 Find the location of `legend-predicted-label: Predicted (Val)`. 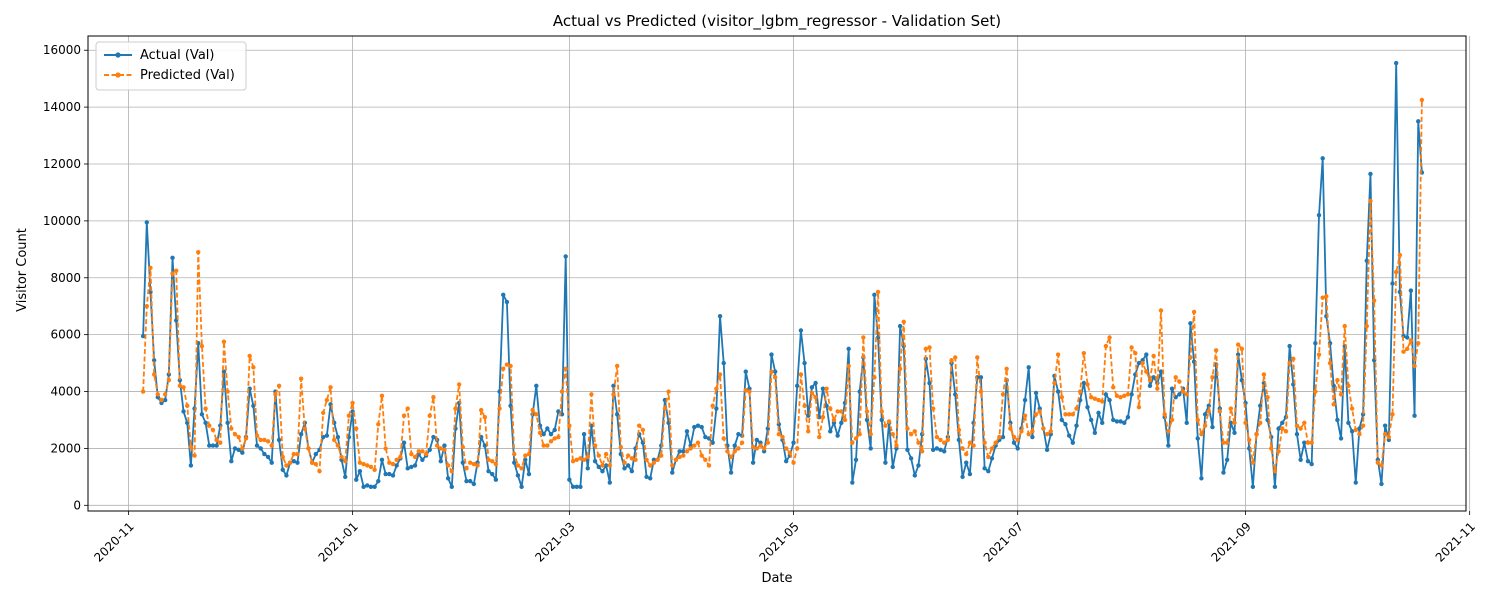

legend-predicted-label: Predicted (Val) is located at coordinates (187, 75).